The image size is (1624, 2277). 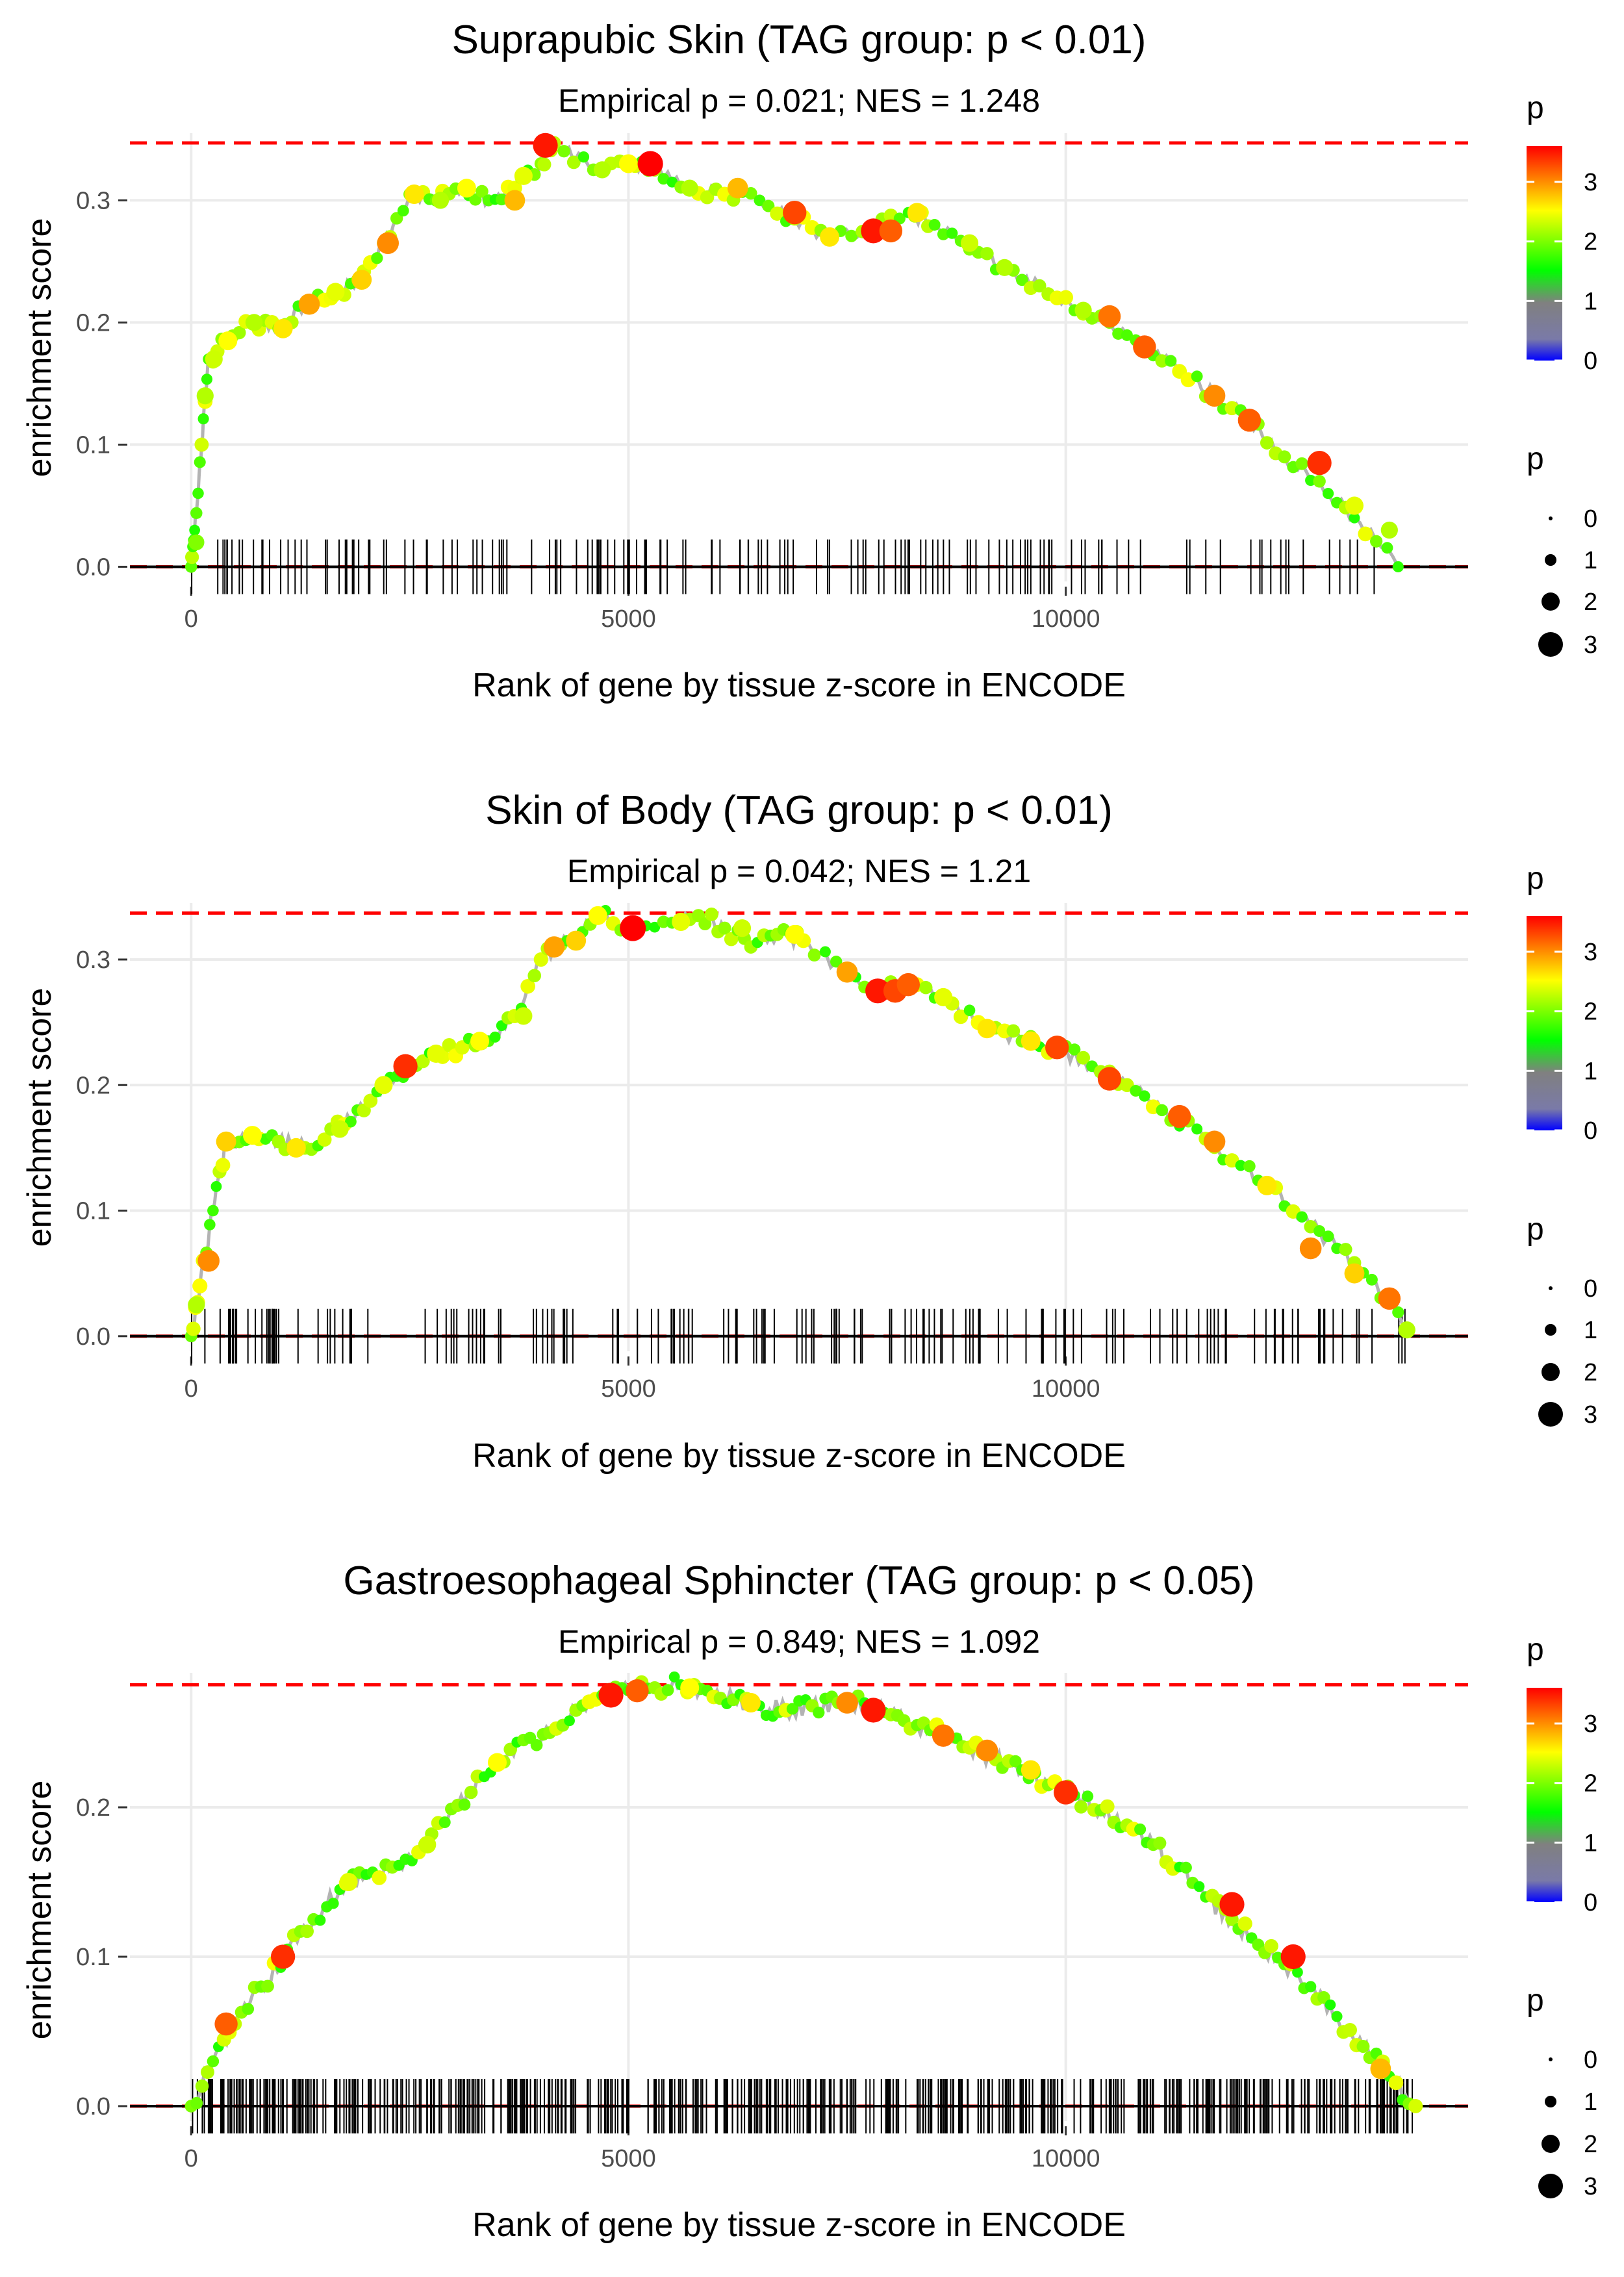 What do you see at coordinates (802, 1879) in the screenshot?
I see `panel-3-points` at bounding box center [802, 1879].